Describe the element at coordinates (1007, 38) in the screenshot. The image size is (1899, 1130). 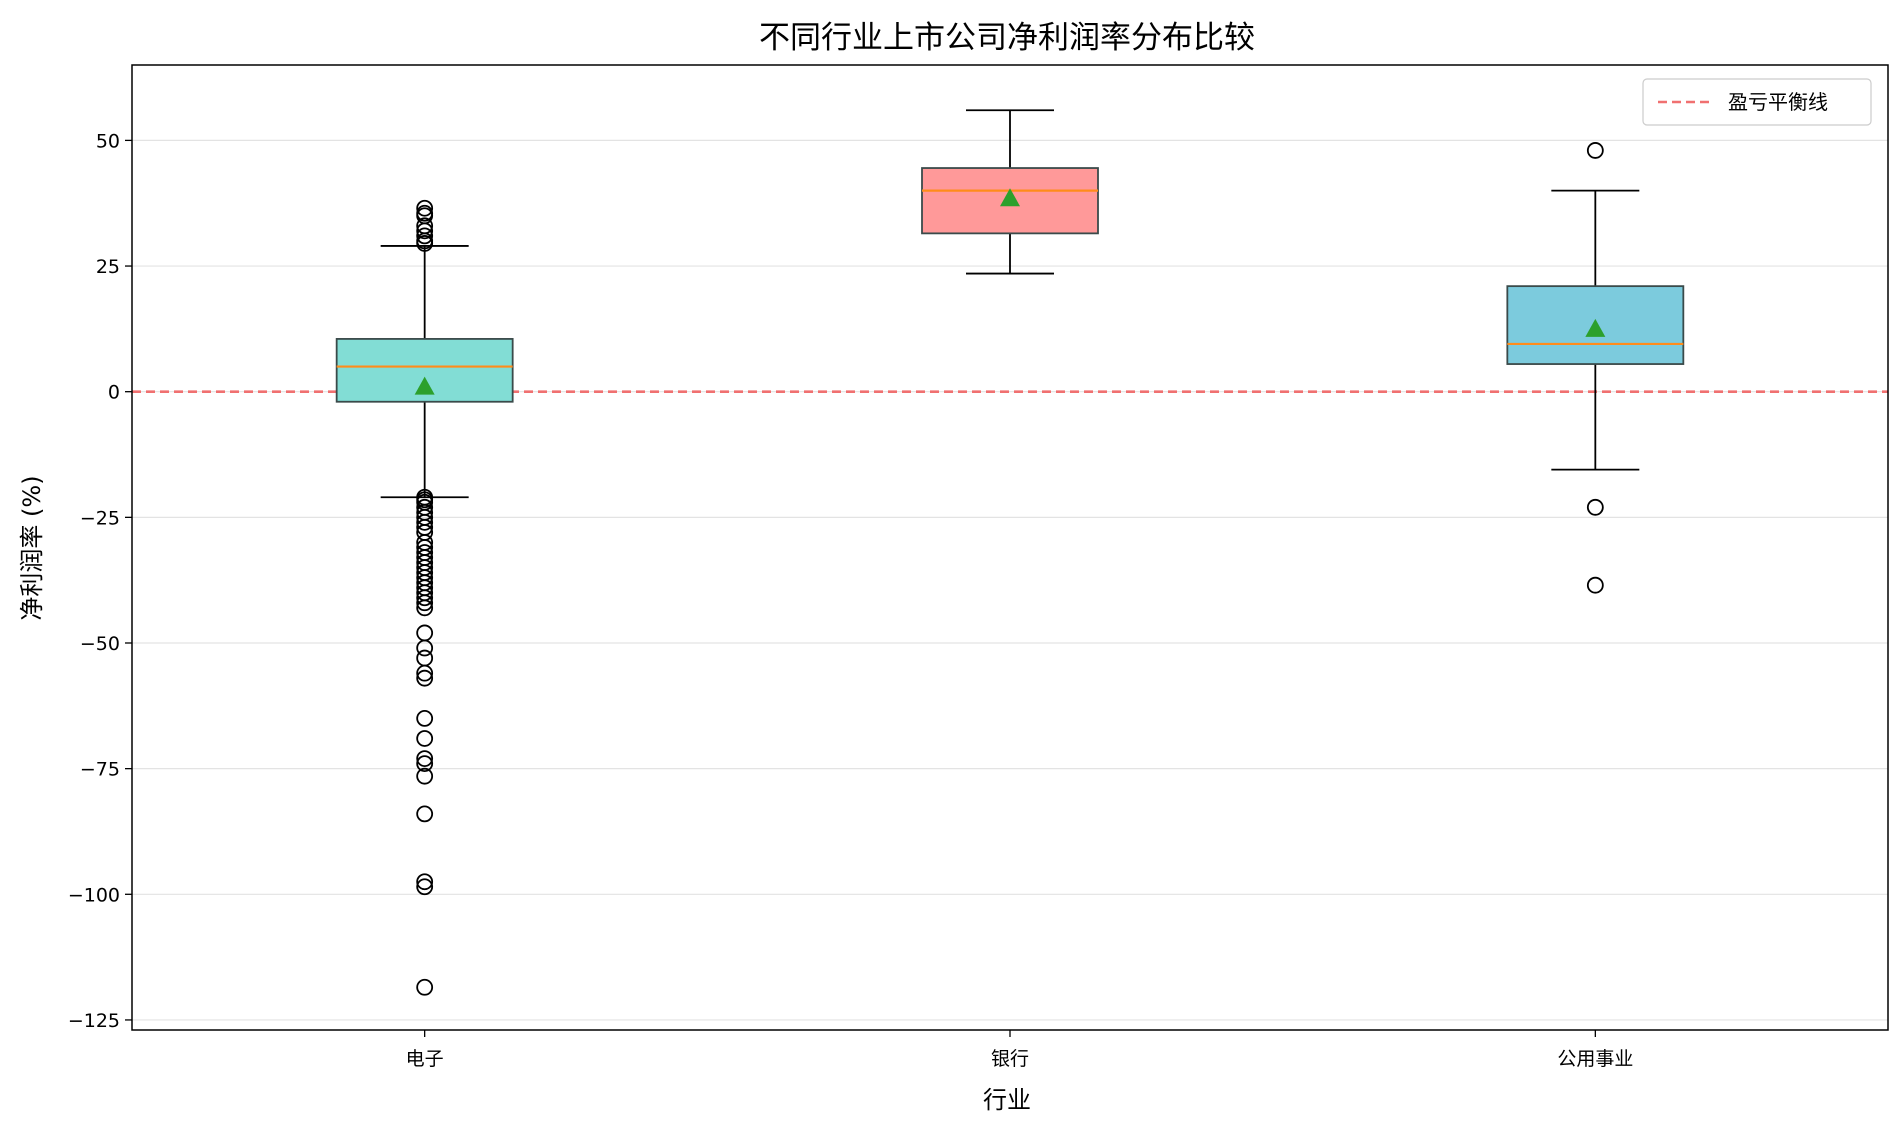
I see `chart-title: 不同行业上市公司净利润率分布比较` at that location.